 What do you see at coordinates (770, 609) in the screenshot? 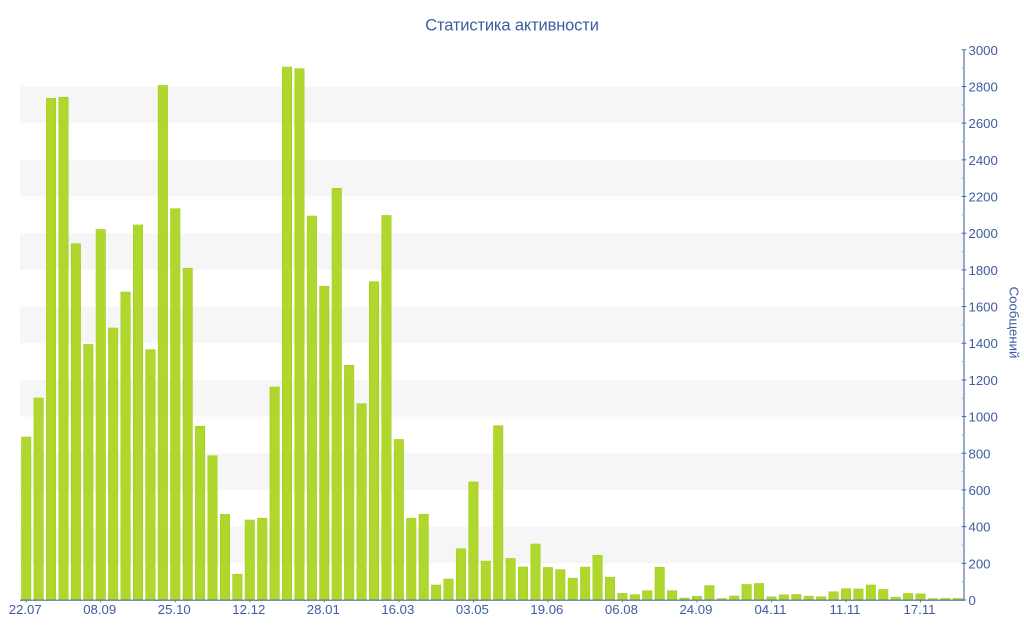
I see `svg-text: 04.11` at bounding box center [770, 609].